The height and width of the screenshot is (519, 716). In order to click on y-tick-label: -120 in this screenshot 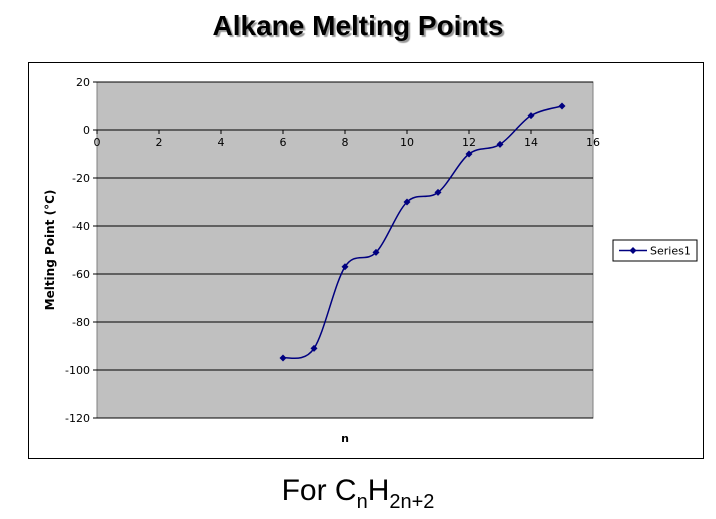, I will do `click(77, 418)`.